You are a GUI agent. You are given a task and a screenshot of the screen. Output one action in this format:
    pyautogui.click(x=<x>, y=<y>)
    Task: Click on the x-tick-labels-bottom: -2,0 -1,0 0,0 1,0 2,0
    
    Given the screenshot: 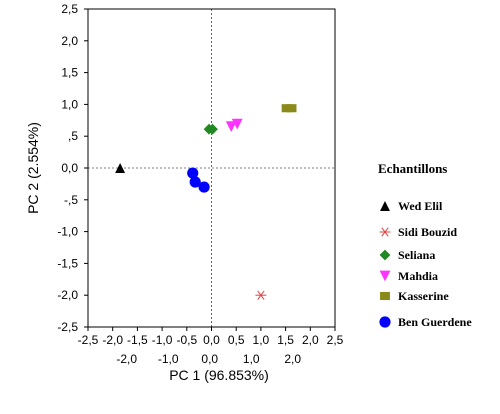 What is the action you would take?
    pyautogui.click(x=208, y=359)
    